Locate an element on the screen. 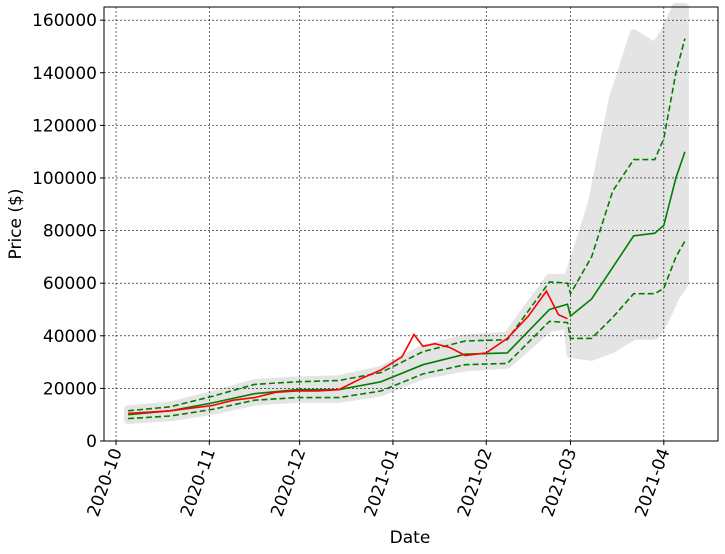 The width and height of the screenshot is (725, 554). y-tick-label: 80000 is located at coordinates (70, 232).